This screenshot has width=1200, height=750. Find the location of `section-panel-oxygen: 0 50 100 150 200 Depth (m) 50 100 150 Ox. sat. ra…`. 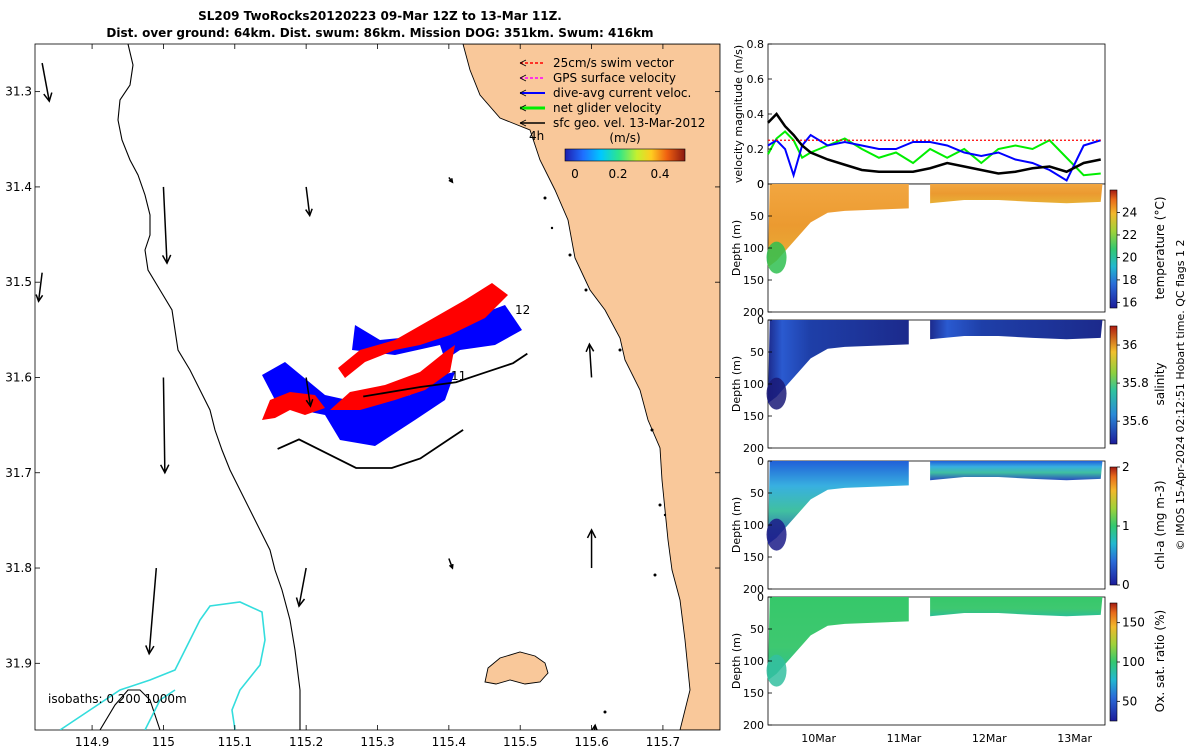

section-panel-oxygen: 0 50 100 150 200 Depth (m) 50 100 150 Ox. sat. ra… is located at coordinates (948, 661).